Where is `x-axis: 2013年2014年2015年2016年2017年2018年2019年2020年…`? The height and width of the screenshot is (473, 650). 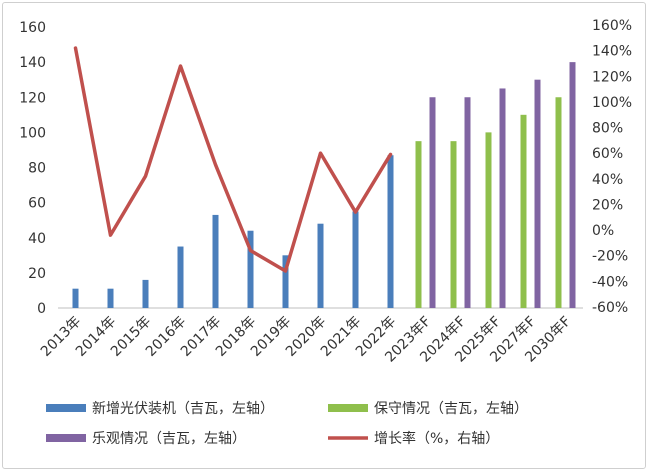 x-axis: 2013年2014年2015年2016年2017年2018年2019年2020年… is located at coordinates (310, 336).